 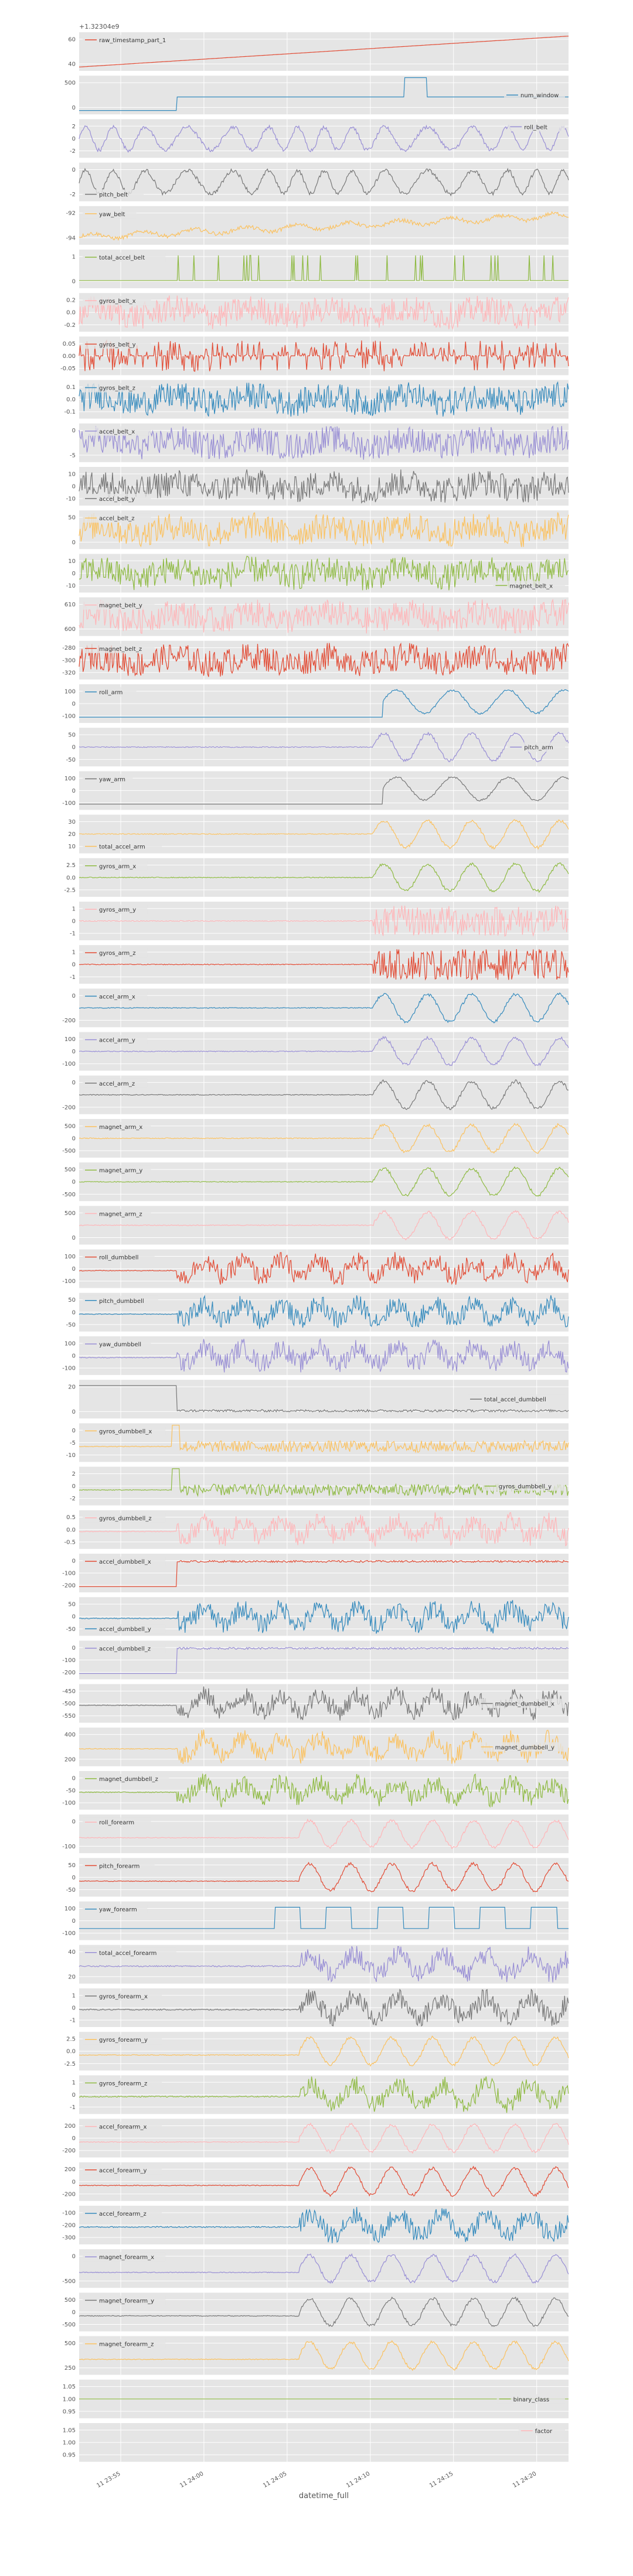 I want to click on legend: magnet_dumbbell_z, so click(x=126, y=1778).